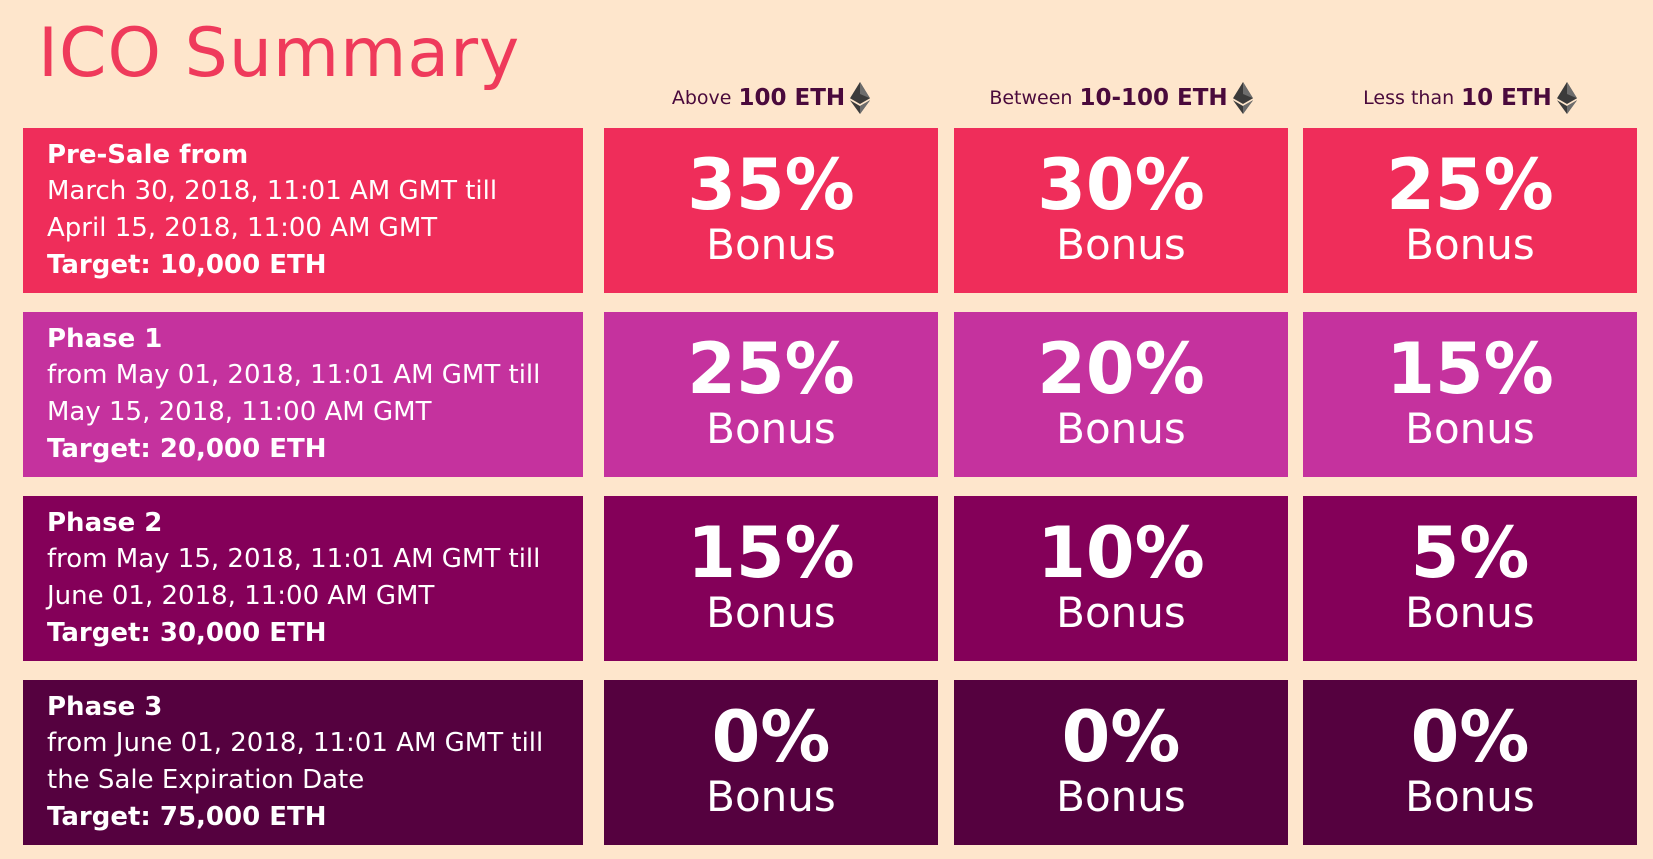  I want to click on phase-date-end: April 15, 2018, 11:00 AM GMT, so click(242, 228).